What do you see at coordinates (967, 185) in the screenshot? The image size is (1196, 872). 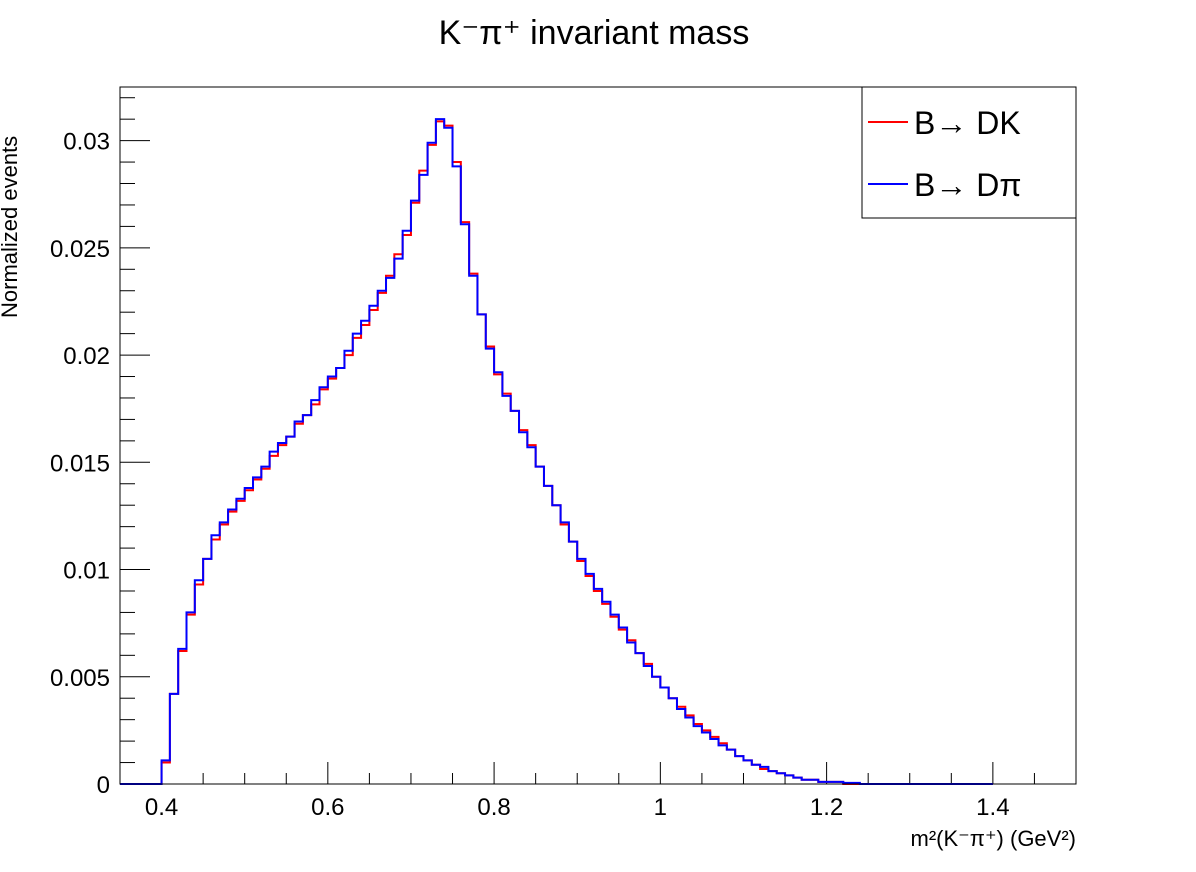 I see `legend-label-dpi: B→ Dπ` at bounding box center [967, 185].